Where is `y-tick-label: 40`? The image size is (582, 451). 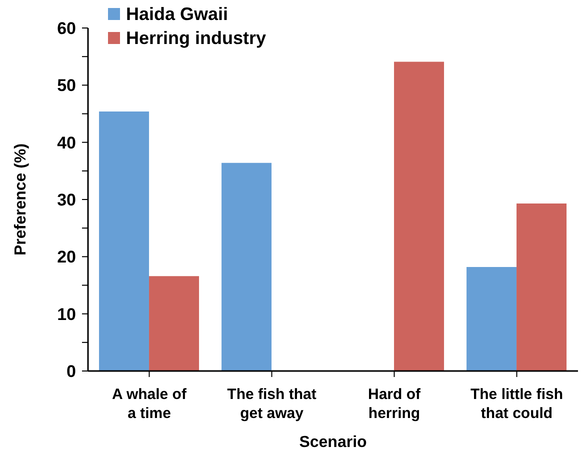
y-tick-label: 40 is located at coordinates (66, 142).